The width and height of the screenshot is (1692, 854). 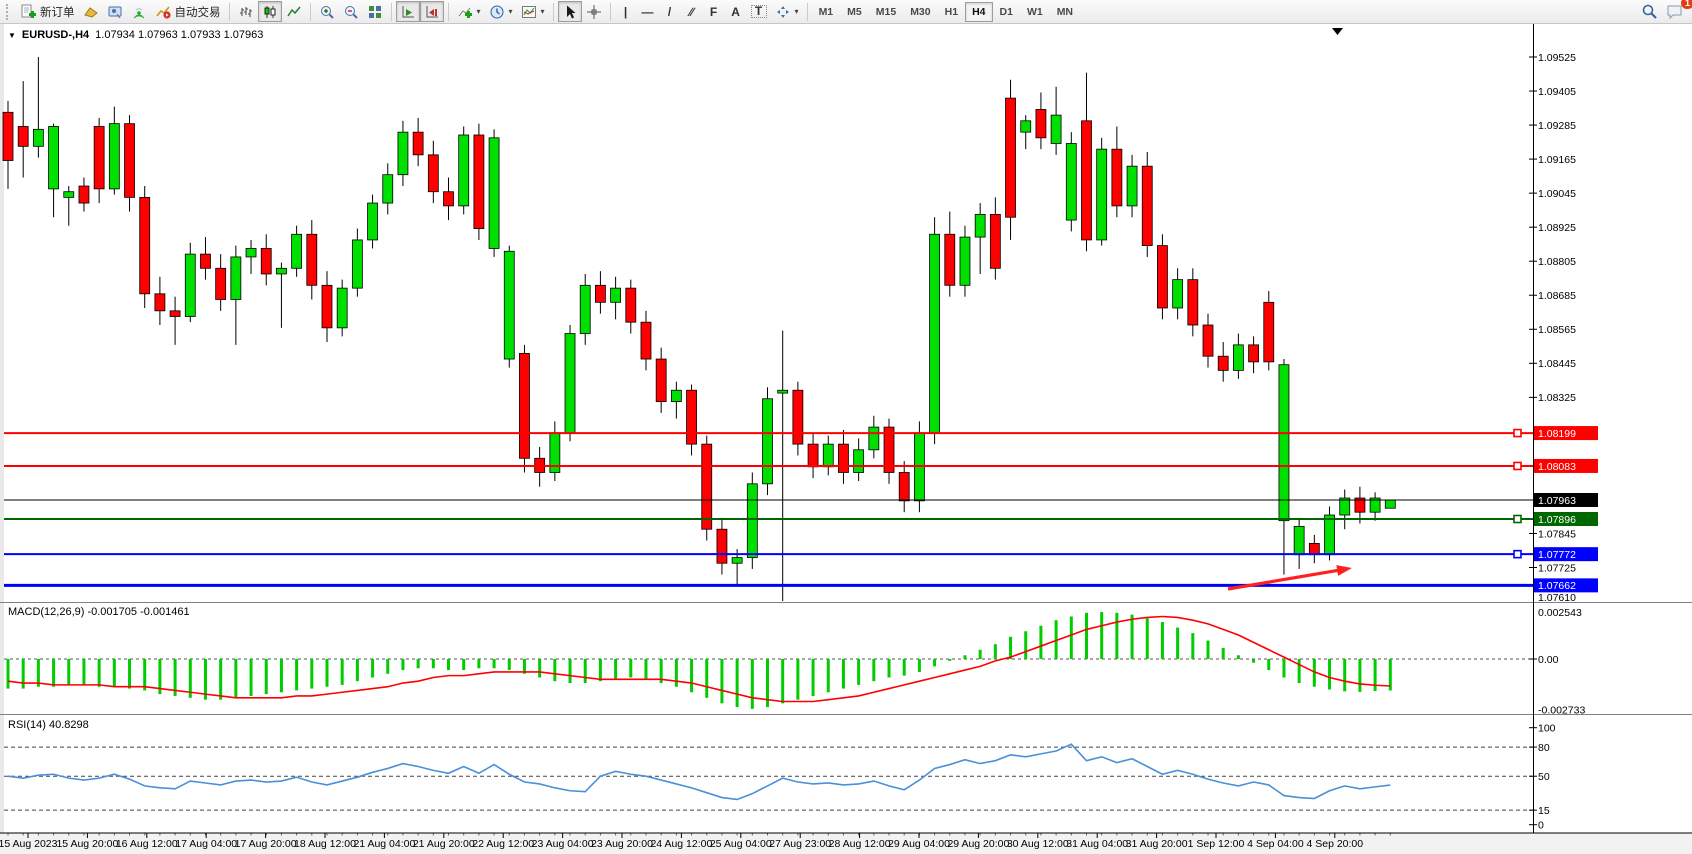 What do you see at coordinates (1337, 31) in the screenshot?
I see `scroll-to-end-marker` at bounding box center [1337, 31].